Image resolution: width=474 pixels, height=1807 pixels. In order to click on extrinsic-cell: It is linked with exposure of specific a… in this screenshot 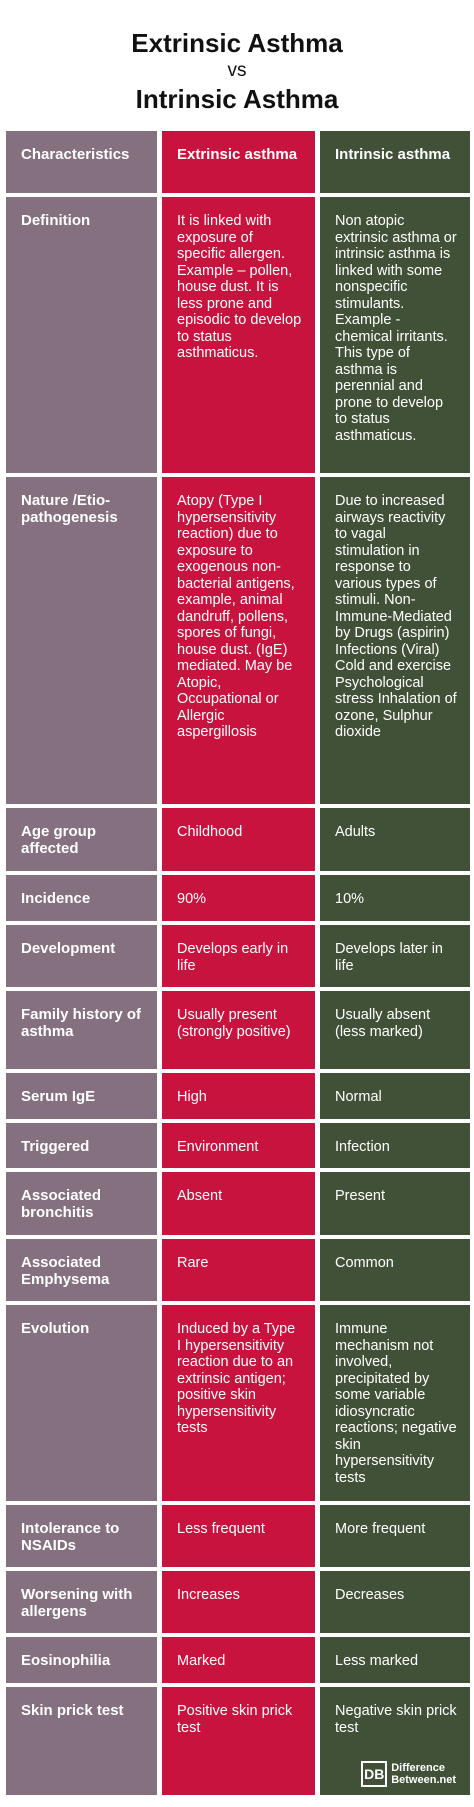, I will do `click(238, 335)`.